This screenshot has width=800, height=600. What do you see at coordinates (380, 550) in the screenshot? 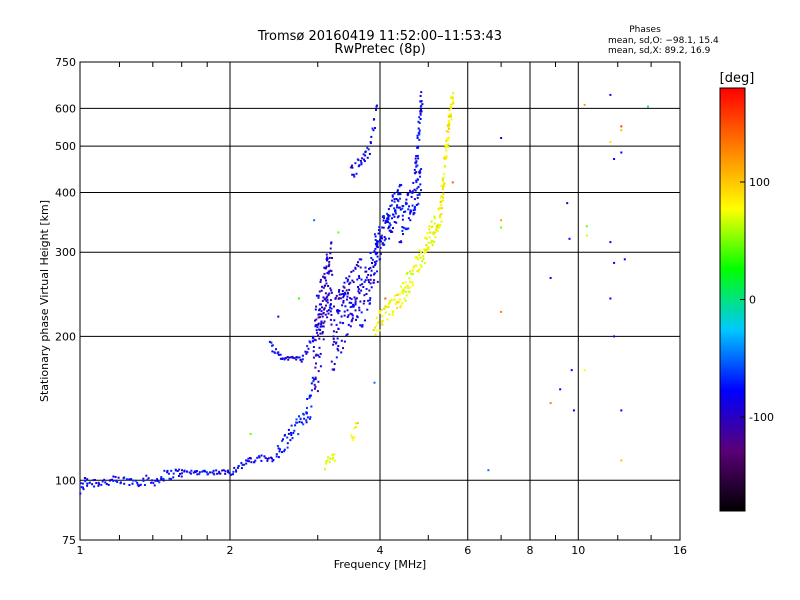
I see `x-tick-label: 4` at bounding box center [380, 550].